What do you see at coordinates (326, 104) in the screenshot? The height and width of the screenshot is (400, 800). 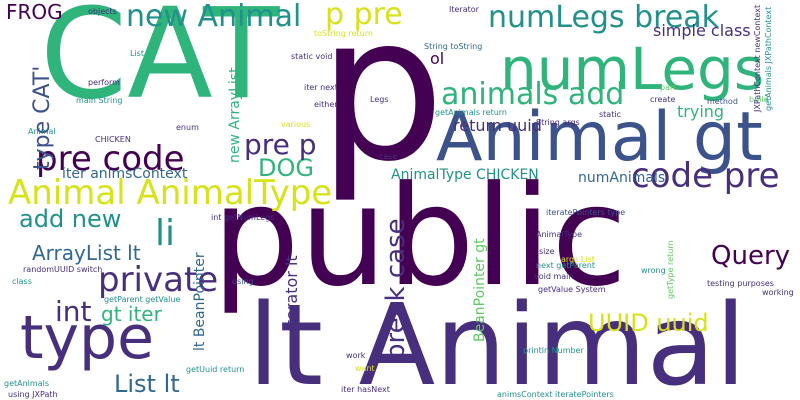 I see `word-either: either` at bounding box center [326, 104].